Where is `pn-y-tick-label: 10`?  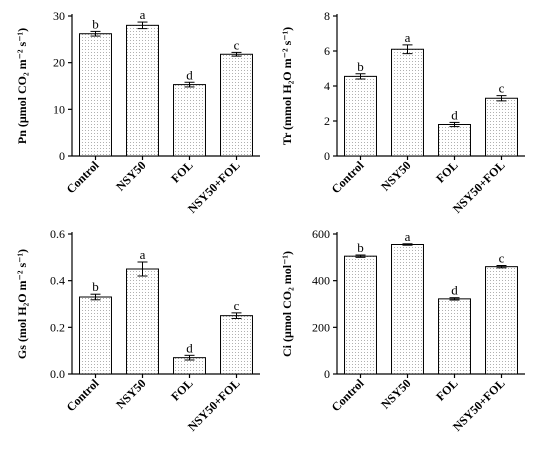
pn-y-tick-label: 10 is located at coordinates (59, 109).